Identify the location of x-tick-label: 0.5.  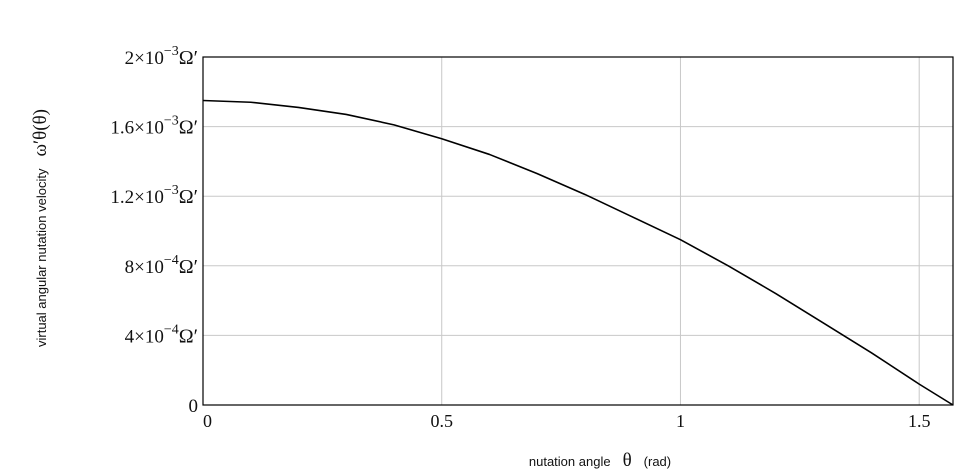
(441, 421).